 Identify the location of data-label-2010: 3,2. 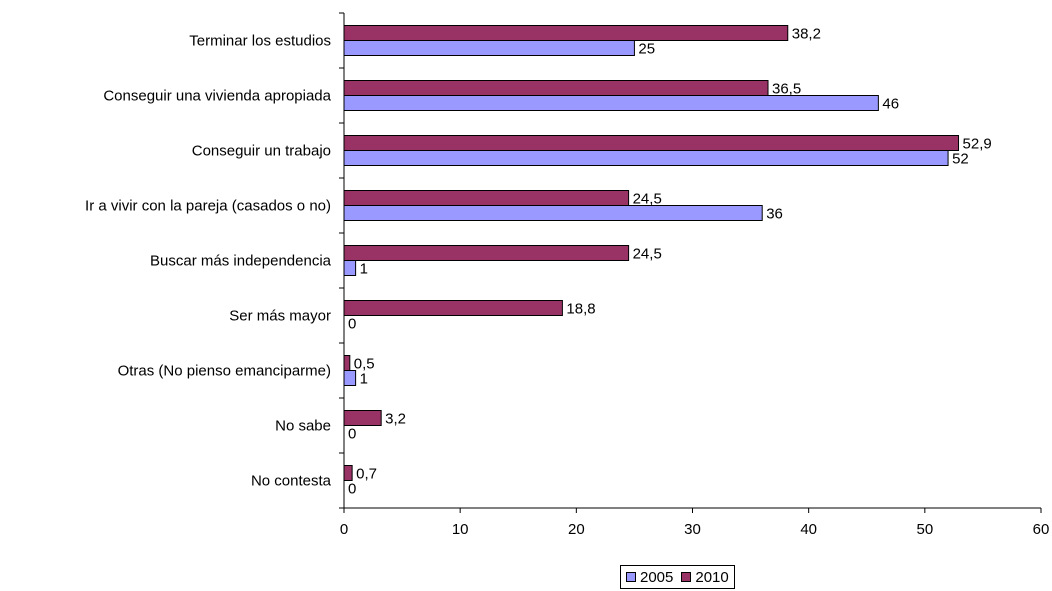
(395, 419).